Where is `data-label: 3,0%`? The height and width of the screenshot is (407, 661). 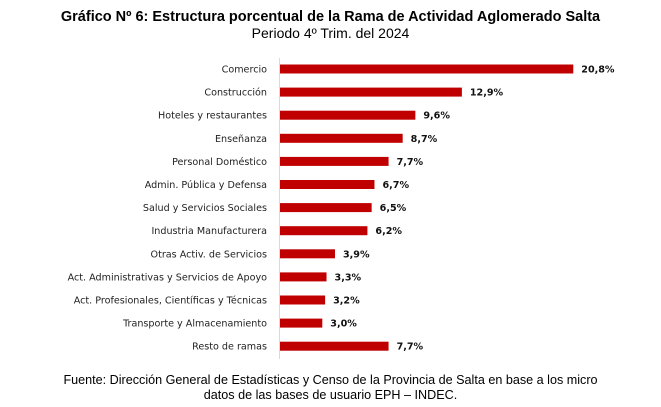
data-label: 3,0% is located at coordinates (343, 324).